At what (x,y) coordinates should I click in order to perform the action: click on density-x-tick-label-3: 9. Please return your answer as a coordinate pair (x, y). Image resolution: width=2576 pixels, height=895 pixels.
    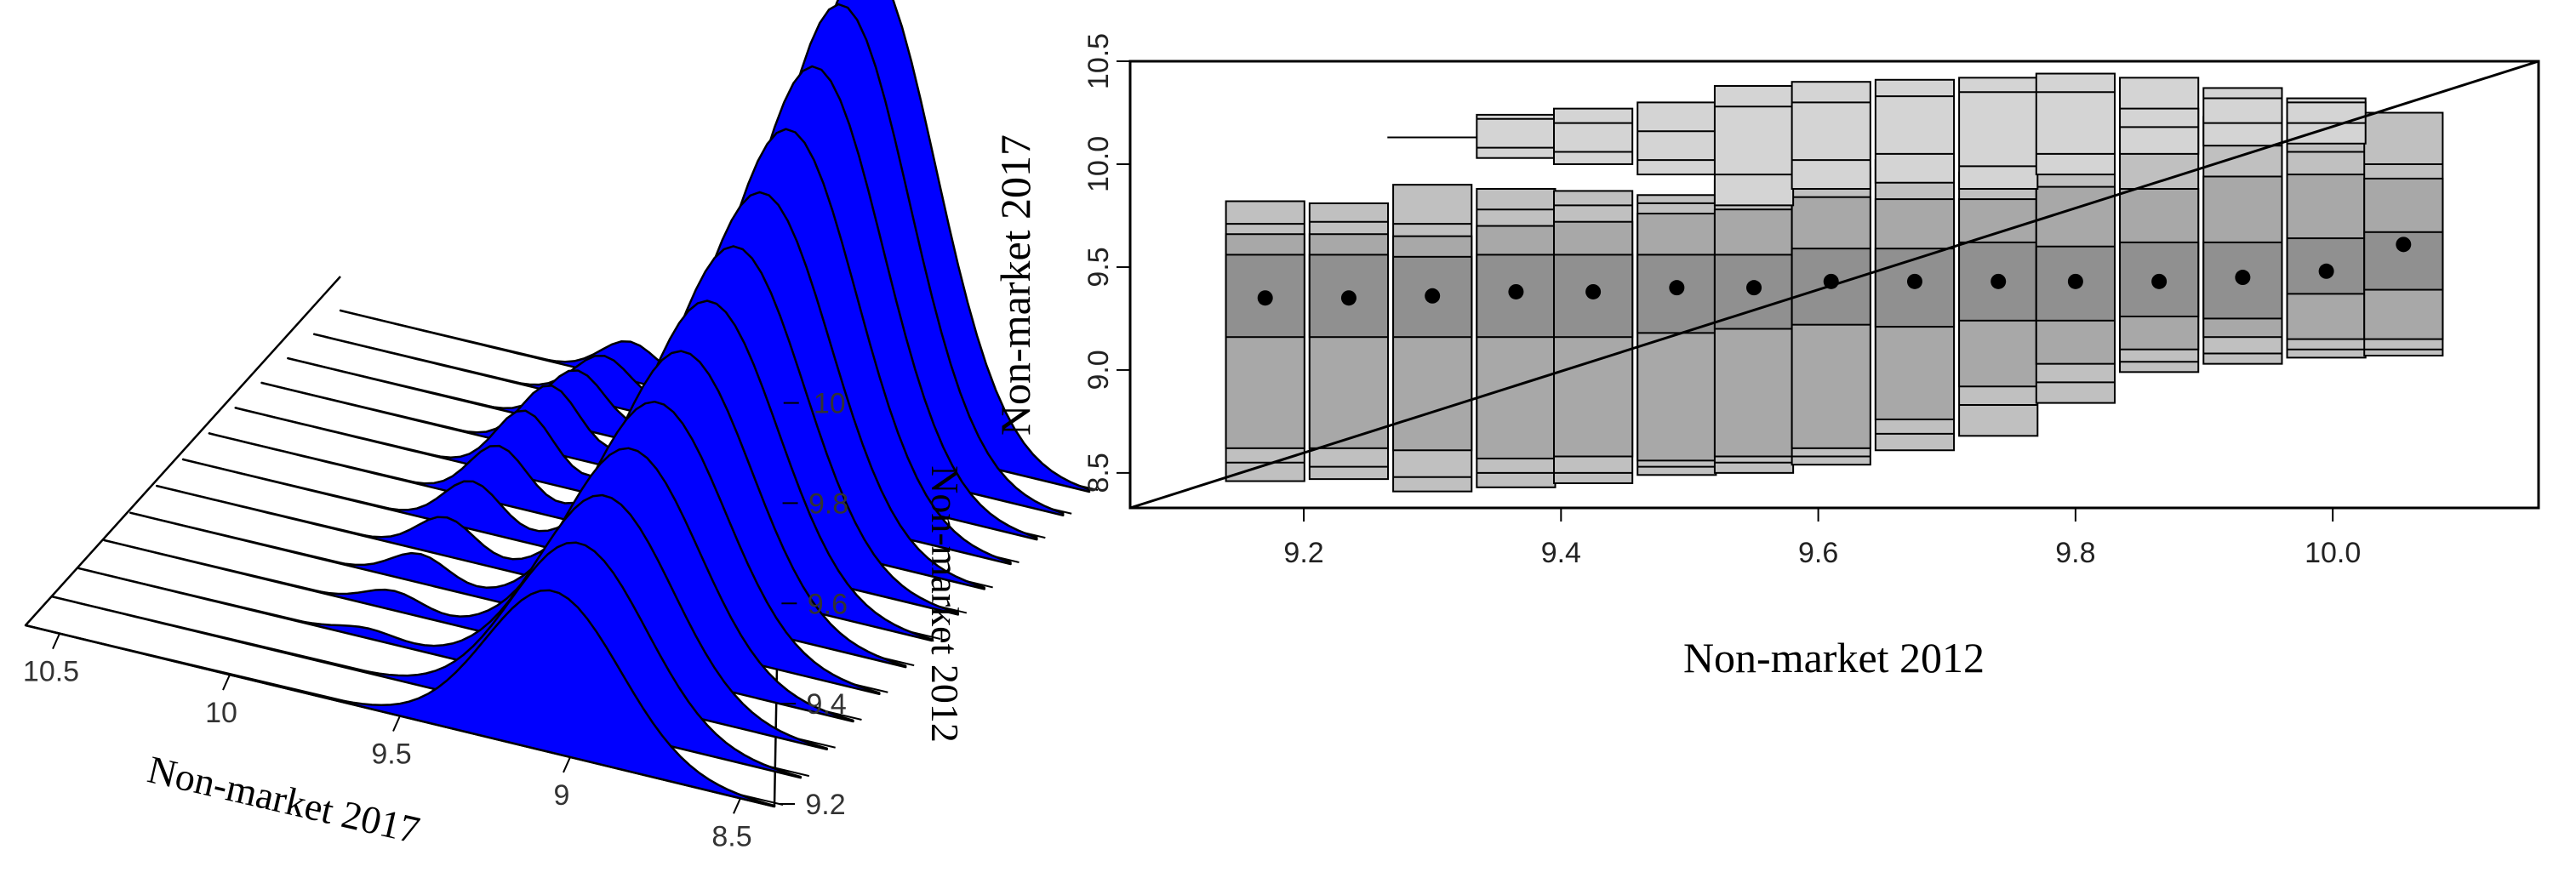
    Looking at the image, I should click on (562, 796).